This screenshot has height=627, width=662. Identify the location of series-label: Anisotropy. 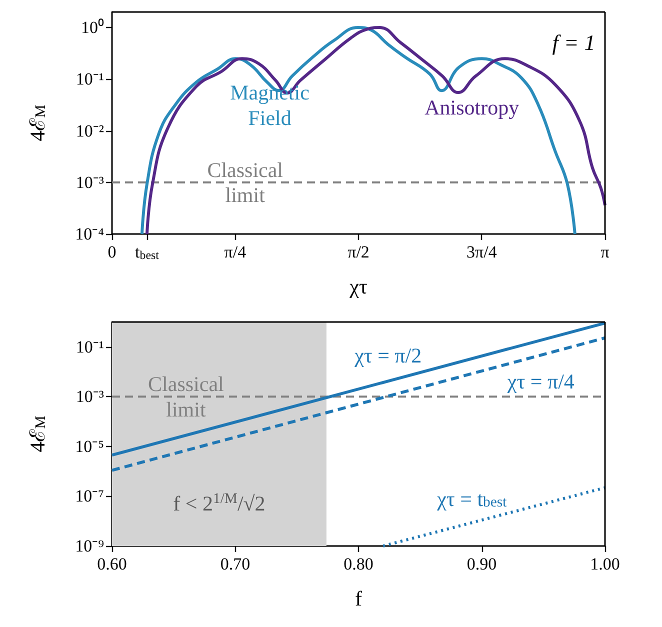
(472, 107).